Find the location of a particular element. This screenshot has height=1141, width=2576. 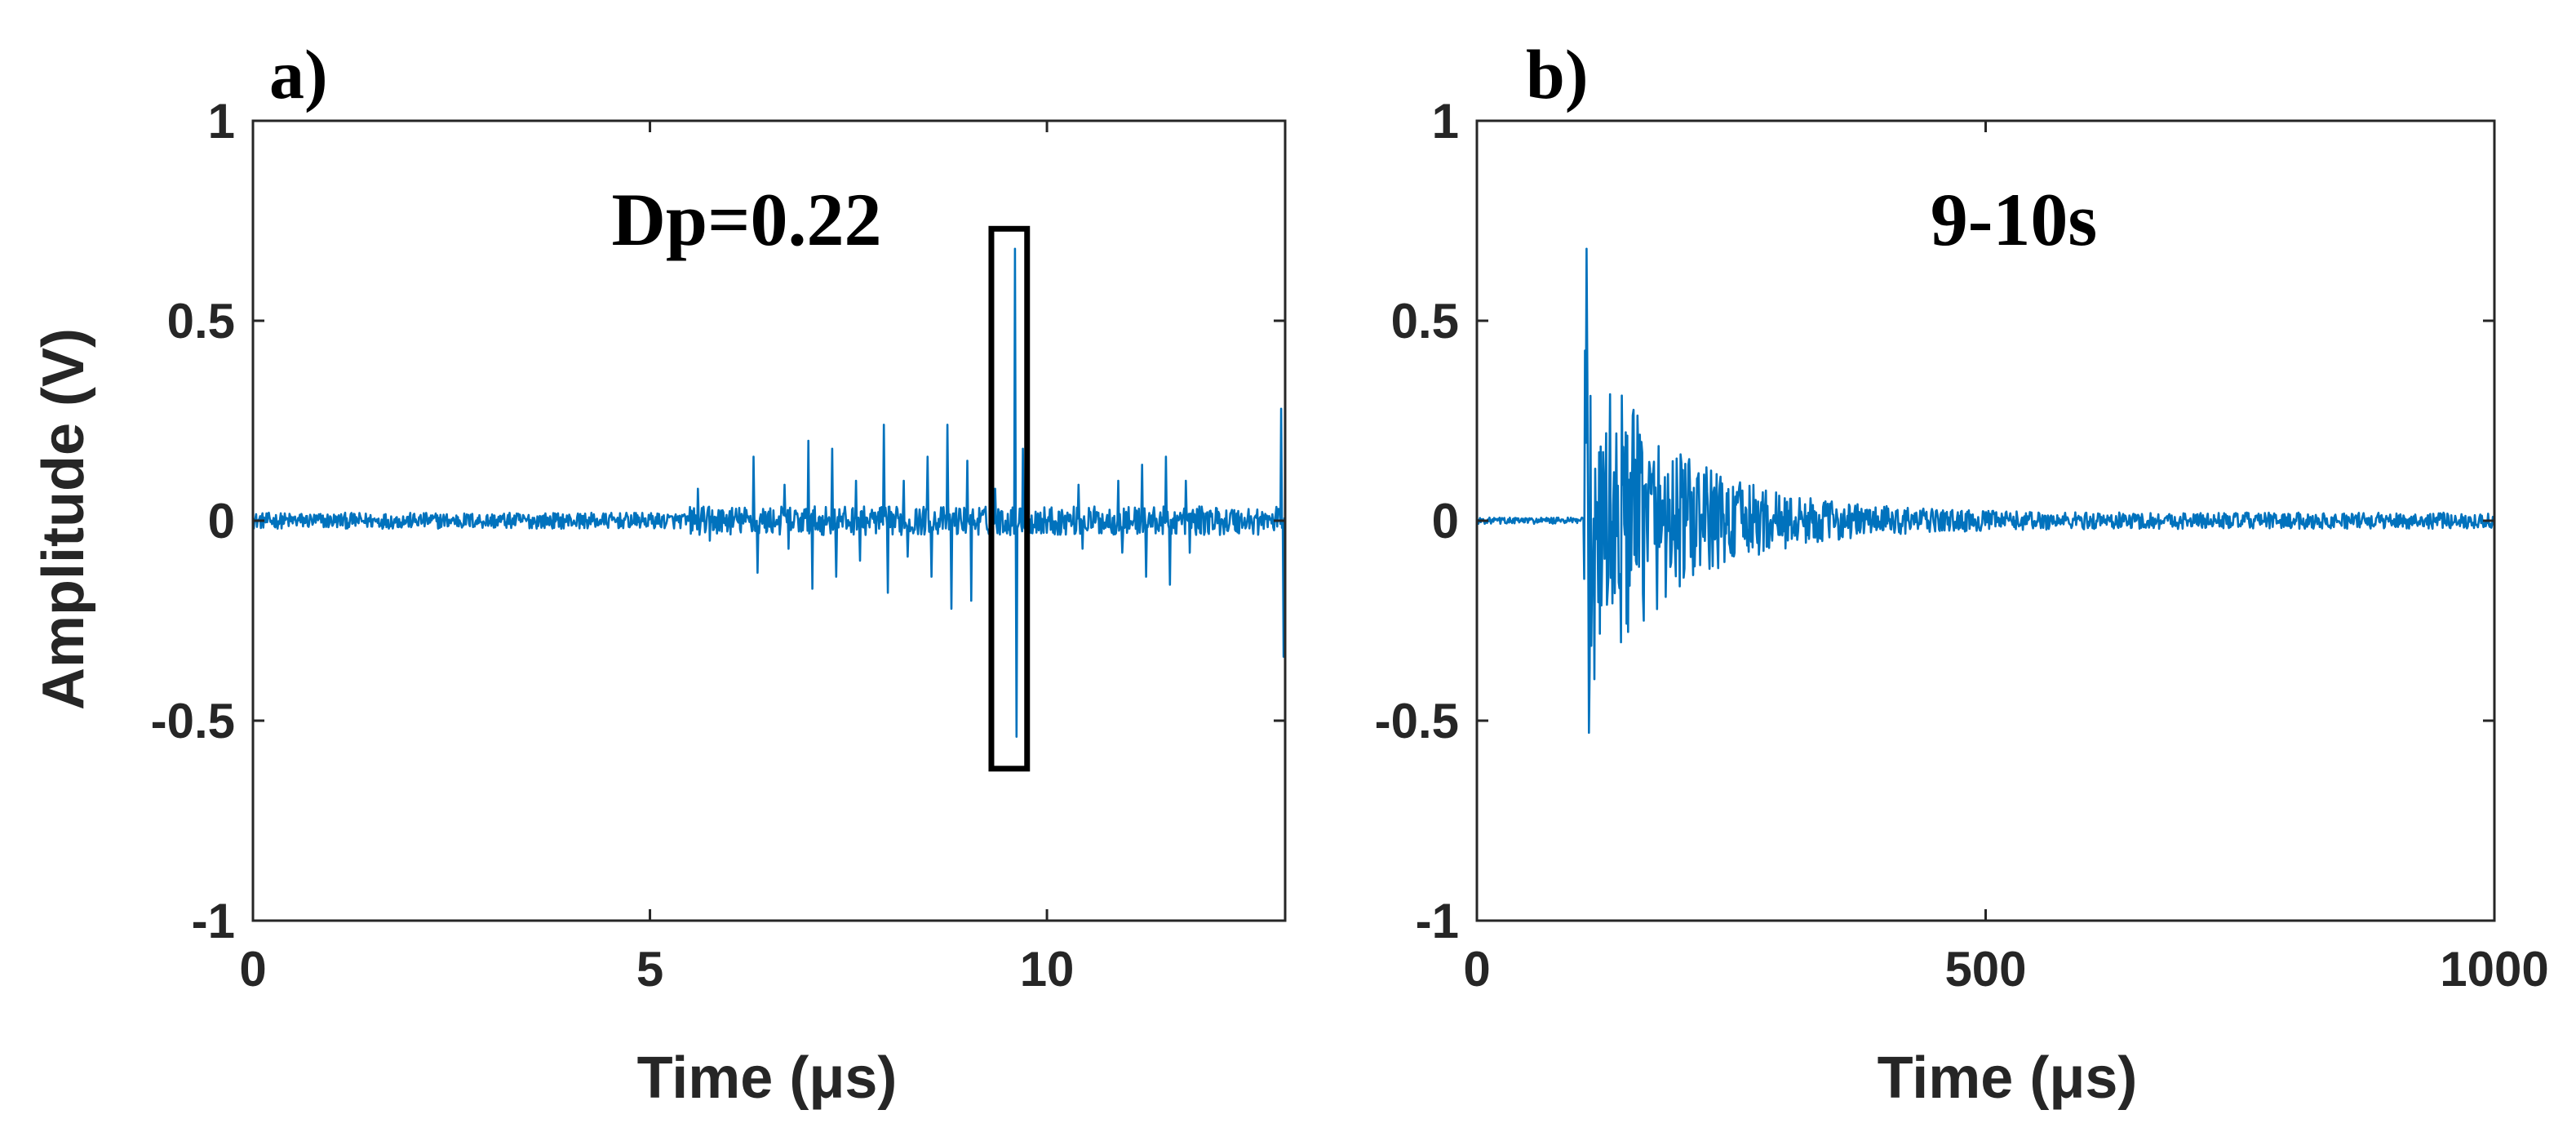

panel-a-x-tick-label: 0 is located at coordinates (252, 969).